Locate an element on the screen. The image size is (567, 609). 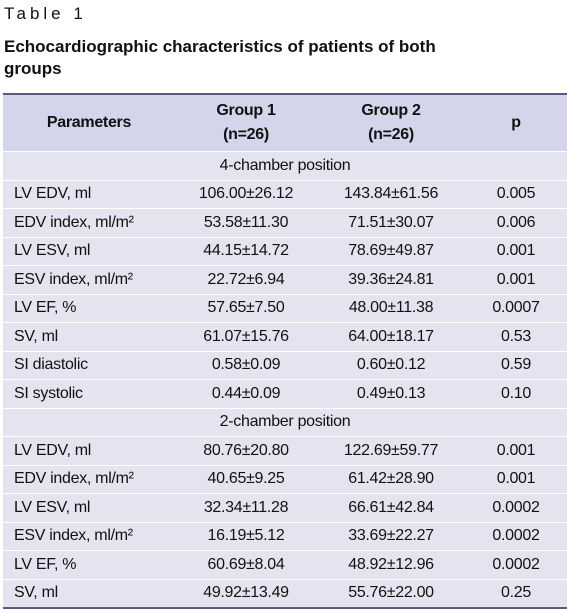
value-cell: 0.53 is located at coordinates (516, 337).